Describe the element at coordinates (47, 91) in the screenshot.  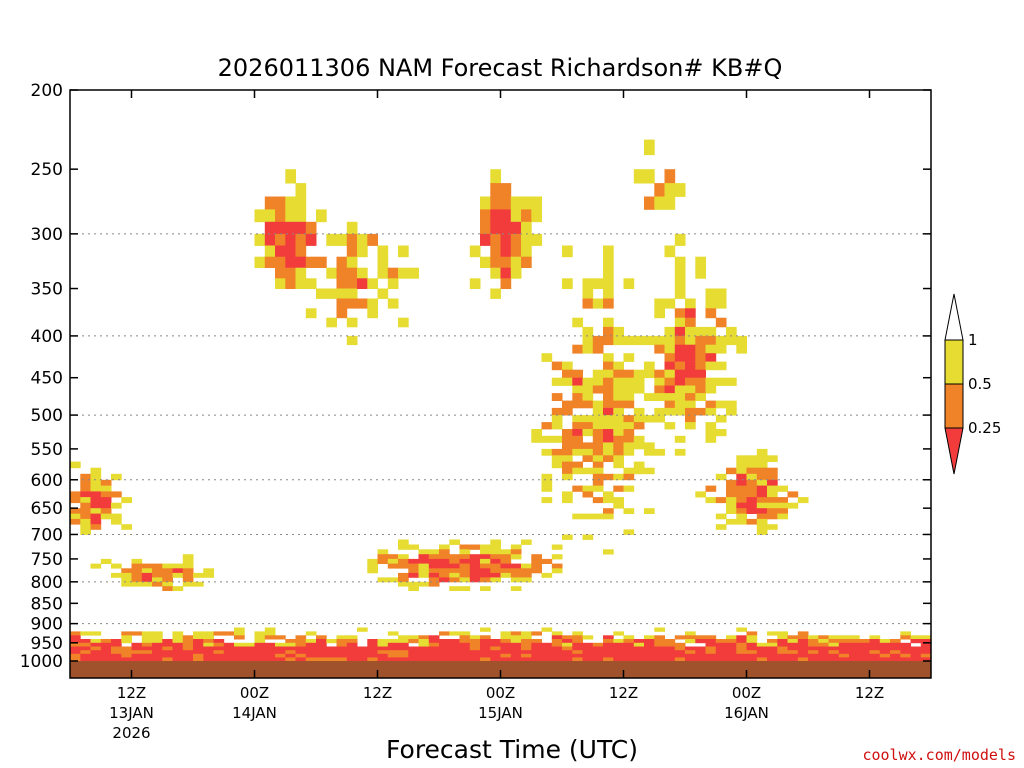
I see `y-tick-label: 200` at that location.